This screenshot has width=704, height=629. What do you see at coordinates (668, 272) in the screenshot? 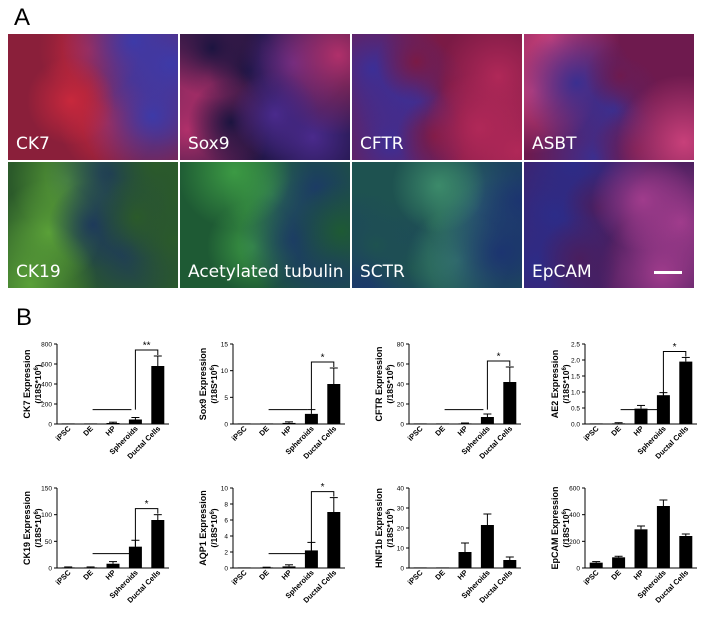
I see `scale-bar` at bounding box center [668, 272].